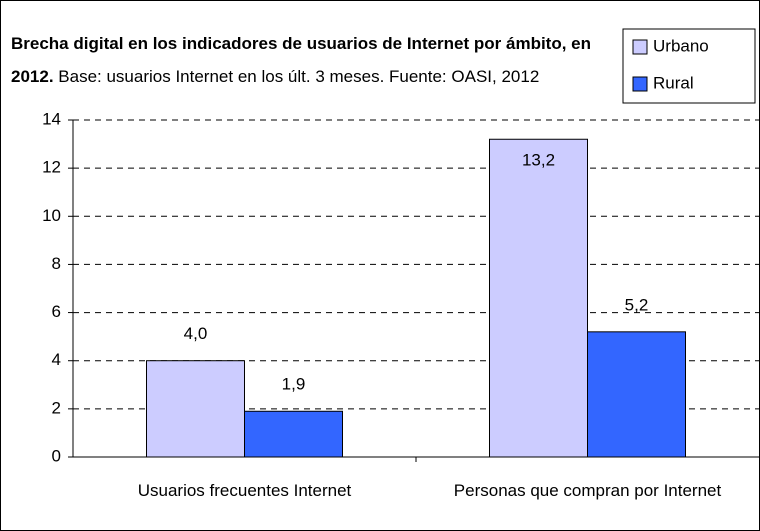 This screenshot has width=760, height=531. Describe the element at coordinates (51, 167) in the screenshot. I see `y-tick-label: 12` at that location.